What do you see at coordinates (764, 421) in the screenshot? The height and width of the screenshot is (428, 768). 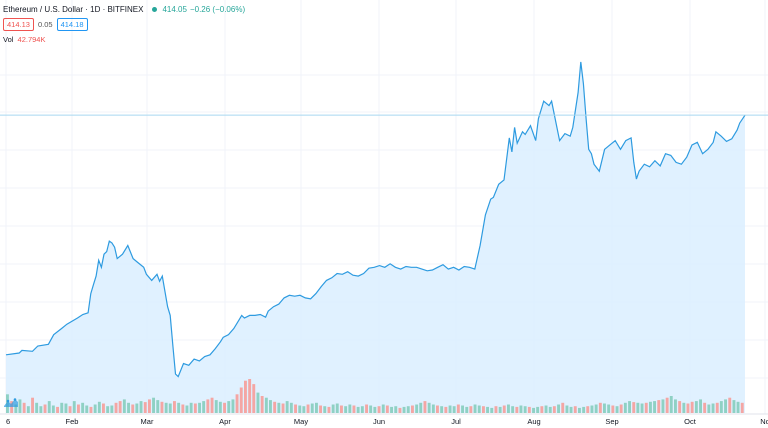 I see `x-tick-label: No` at bounding box center [764, 421].